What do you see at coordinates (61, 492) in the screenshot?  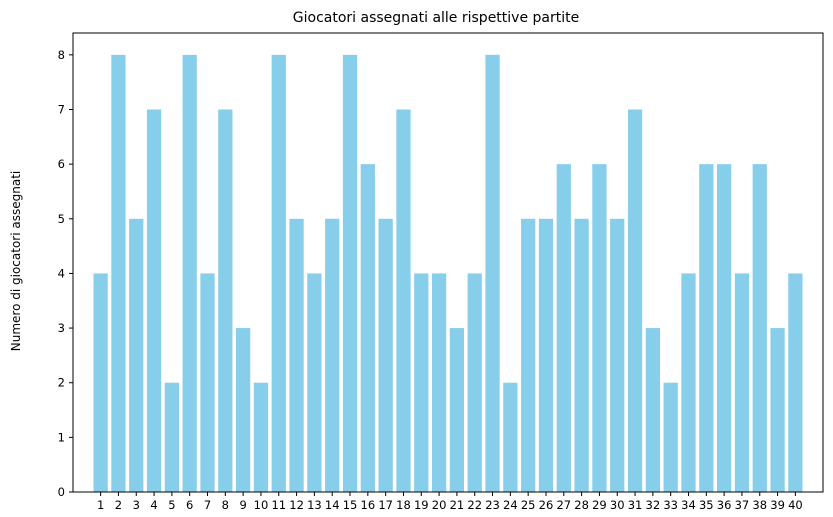 I see `y-tick-label-0: 0` at bounding box center [61, 492].